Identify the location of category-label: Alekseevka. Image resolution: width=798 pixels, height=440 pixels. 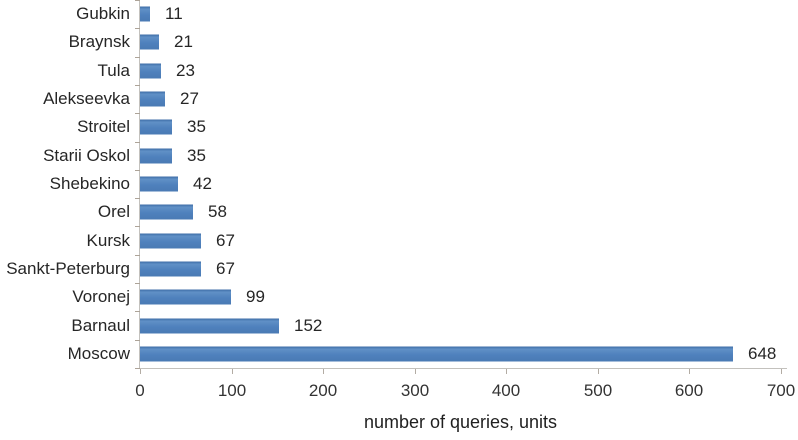
(86, 99).